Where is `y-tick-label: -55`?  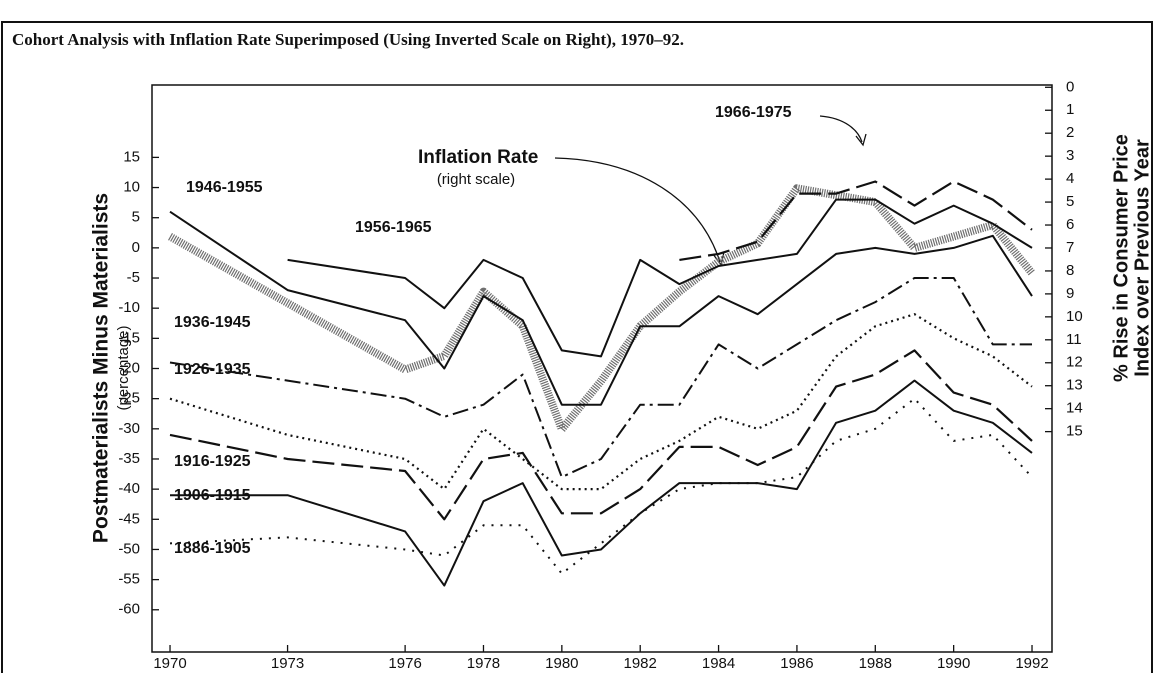
y-tick-label: -55 is located at coordinates (129, 579).